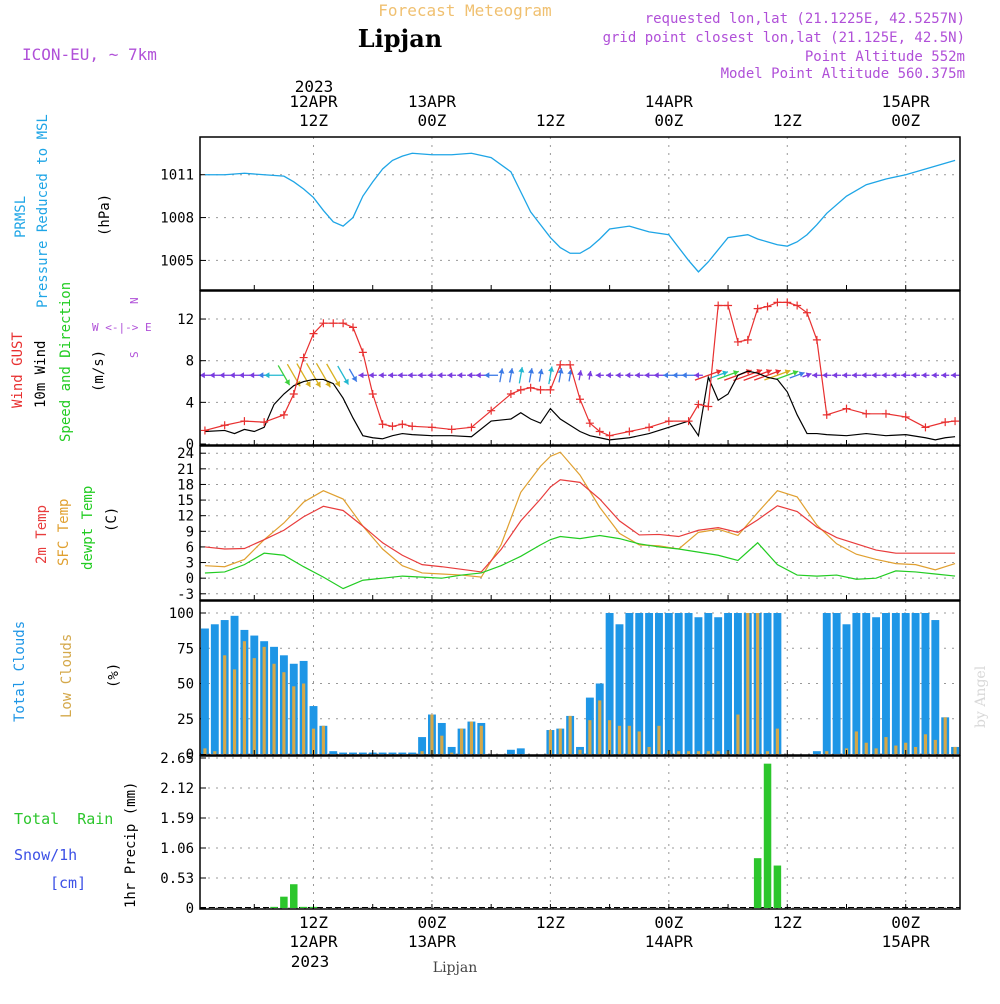 The image size is (1000, 1004). Describe the element at coordinates (41, 374) in the screenshot. I see `wind-10m-label: 10m Wind` at that location.